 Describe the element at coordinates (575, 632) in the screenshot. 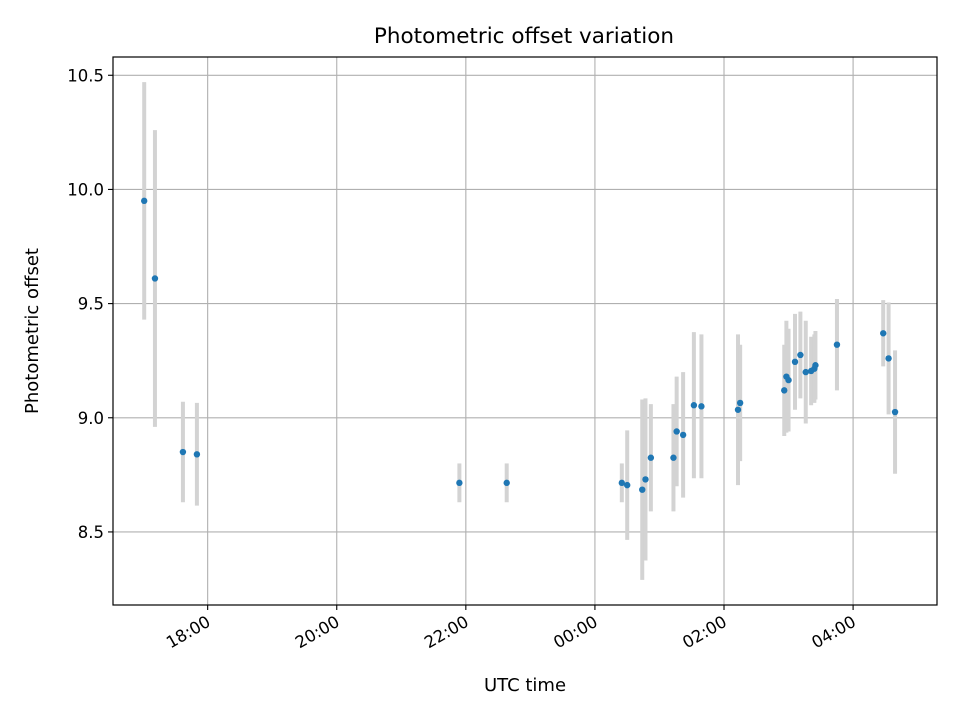

I see `x-tick-label: 00:00` at that location.